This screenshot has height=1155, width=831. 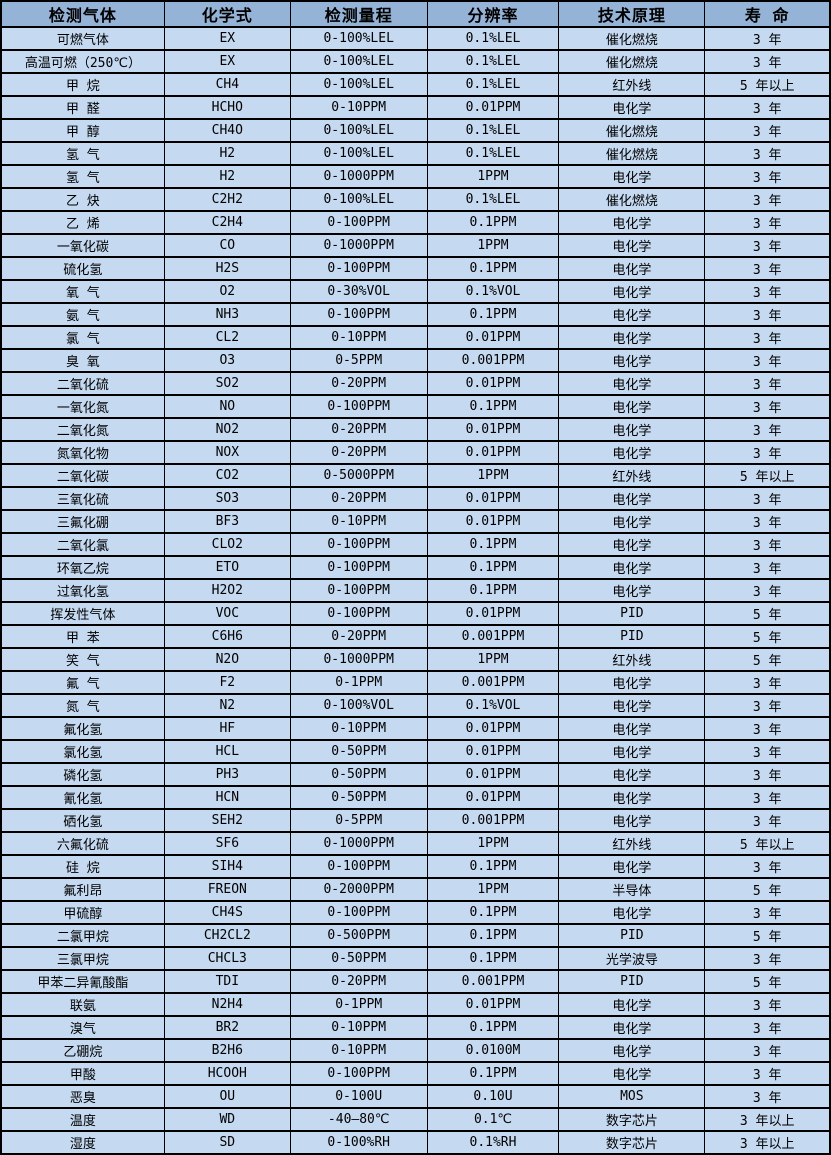 I want to click on resolution-cell: 0.1PPM, so click(x=493, y=406).